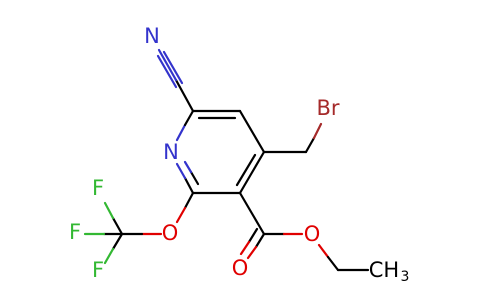  What do you see at coordinates (405, 277) in the screenshot?
I see `atom-label-subscript: 3` at bounding box center [405, 277].